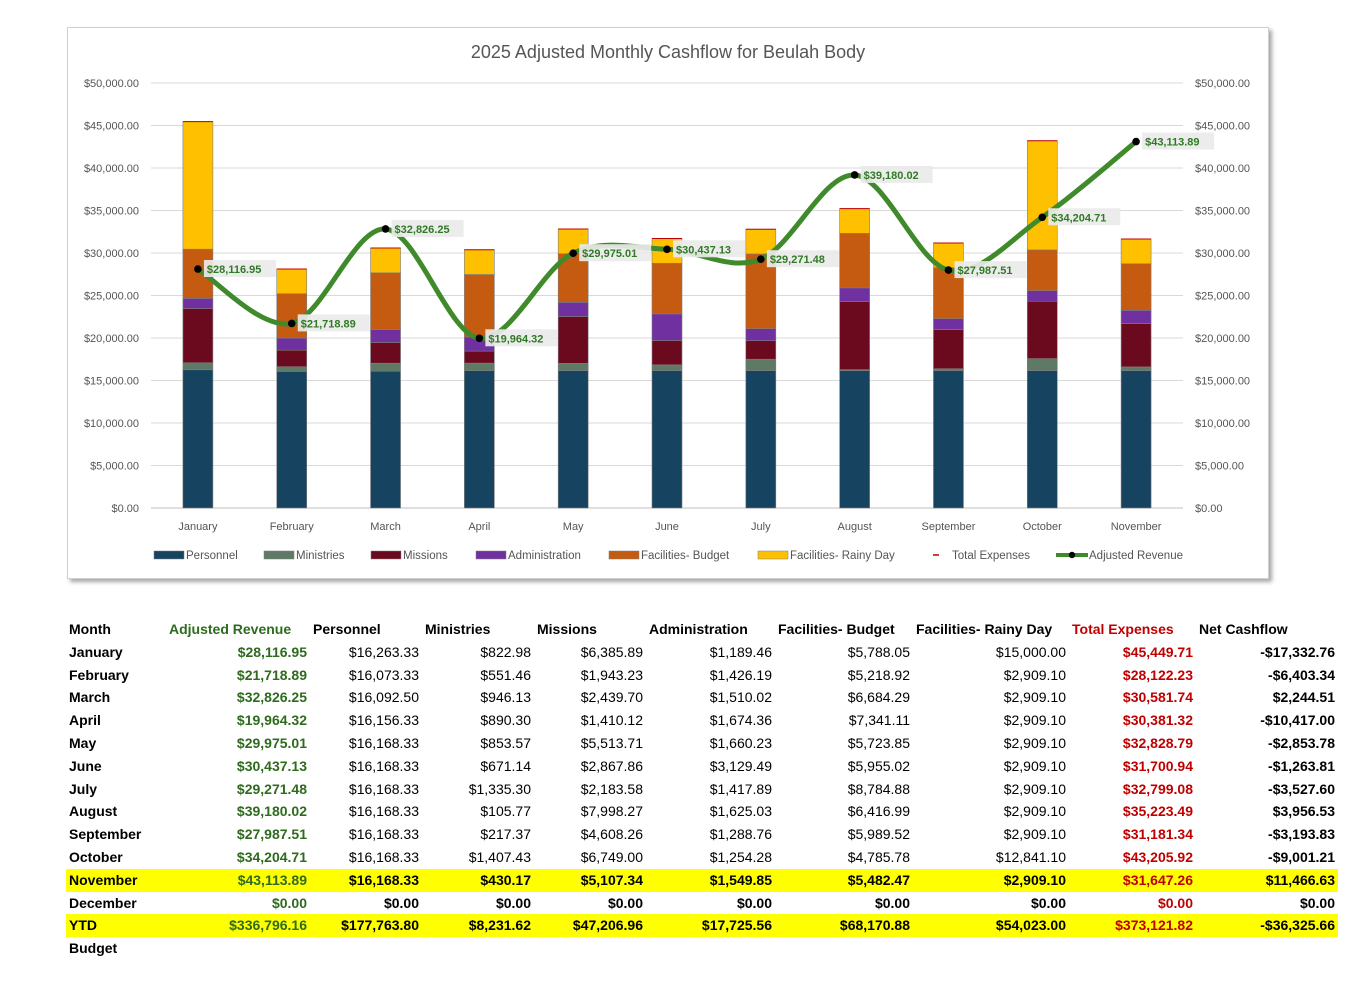 The height and width of the screenshot is (981, 1362). I want to click on table-cell: $2,909.10, so click(1034, 674).